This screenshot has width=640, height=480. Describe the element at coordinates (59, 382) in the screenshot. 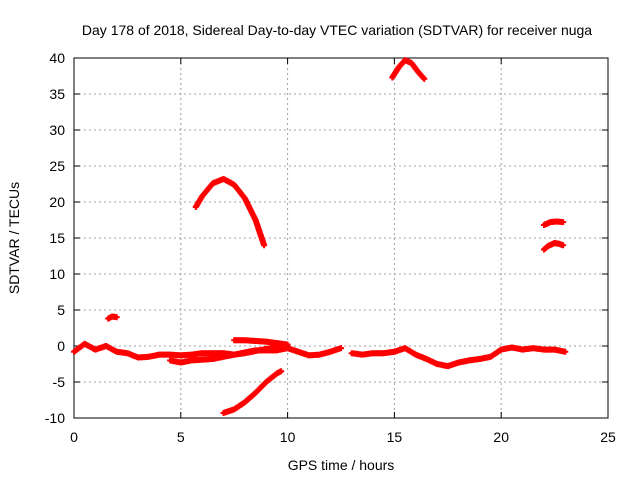

I see `y-tick-label: -5` at that location.